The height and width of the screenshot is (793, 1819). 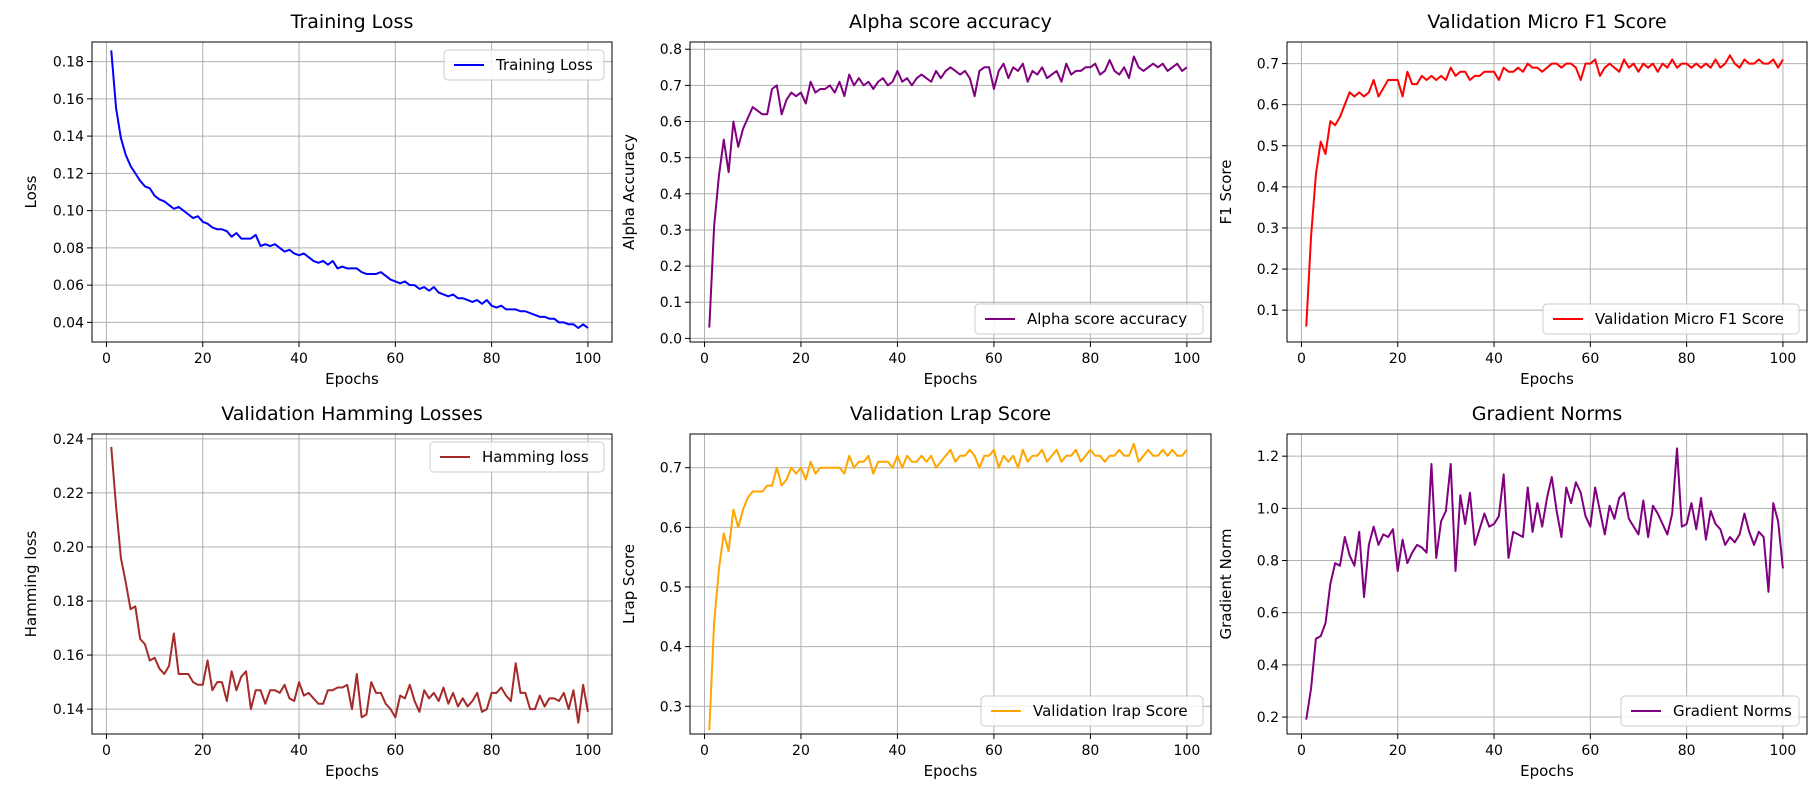 What do you see at coordinates (31, 584) in the screenshot?
I see `y-axis-label: Hamming loss` at bounding box center [31, 584].